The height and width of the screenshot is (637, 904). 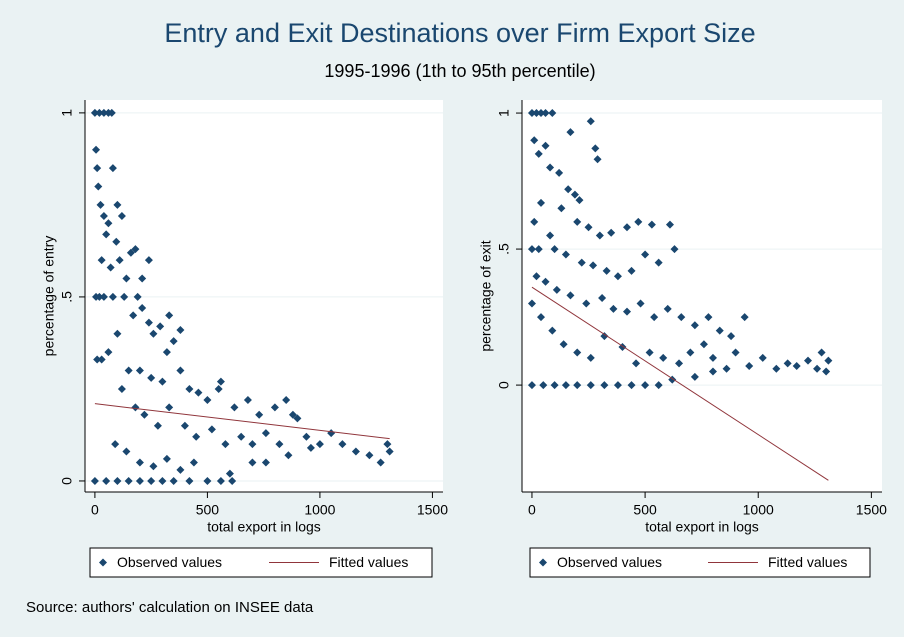 What do you see at coordinates (504, 249) in the screenshot?
I see `y-tick-label: .5` at bounding box center [504, 249].